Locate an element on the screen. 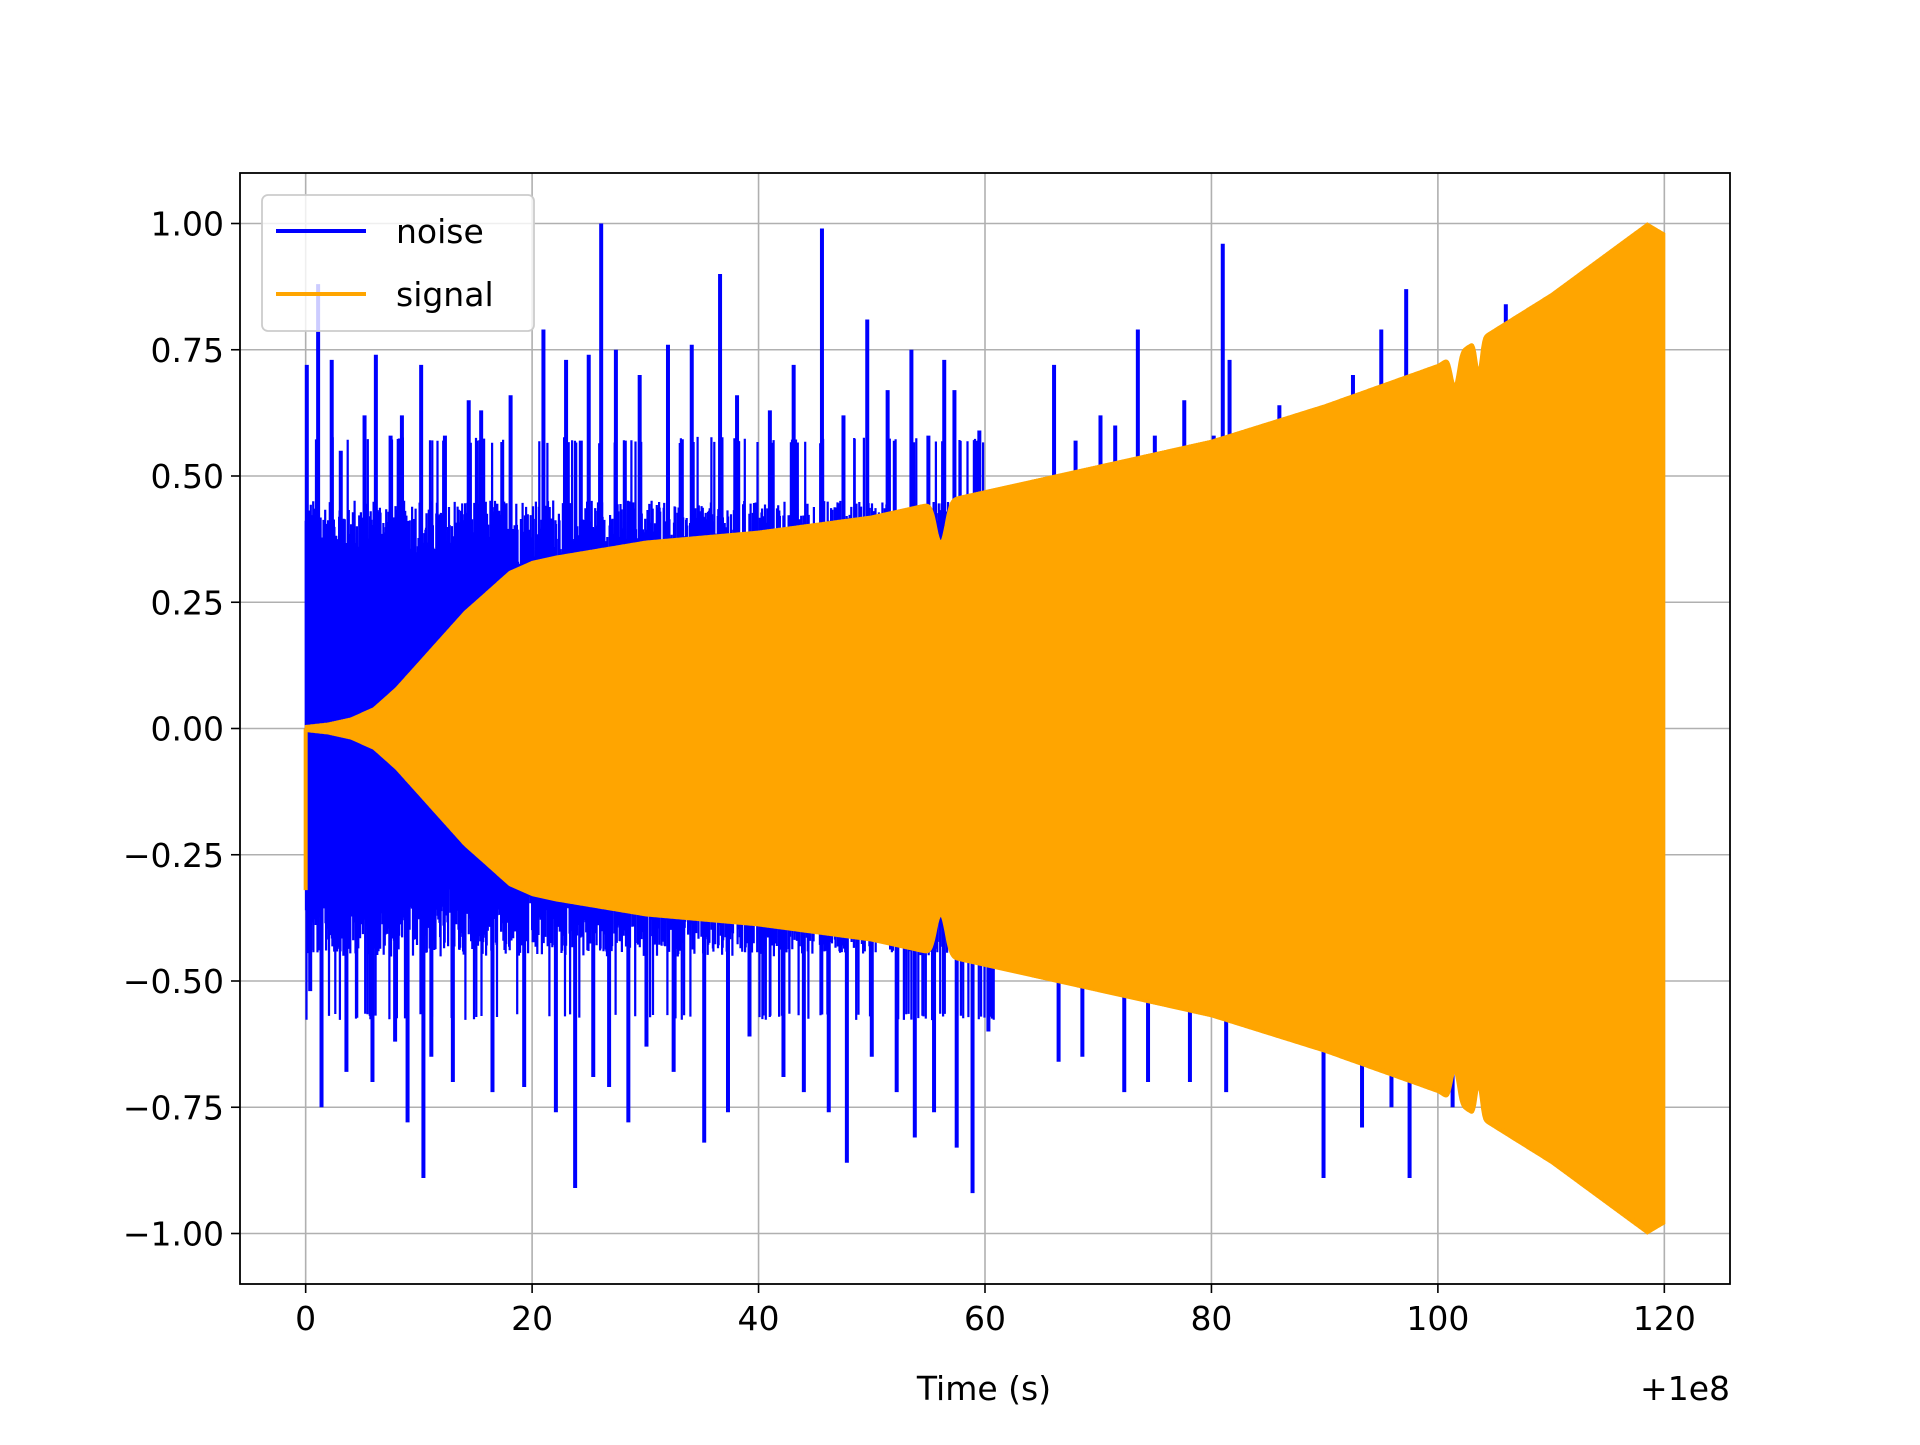 The width and height of the screenshot is (1920, 1445). y-tick-label: −1.00 is located at coordinates (173, 1234).